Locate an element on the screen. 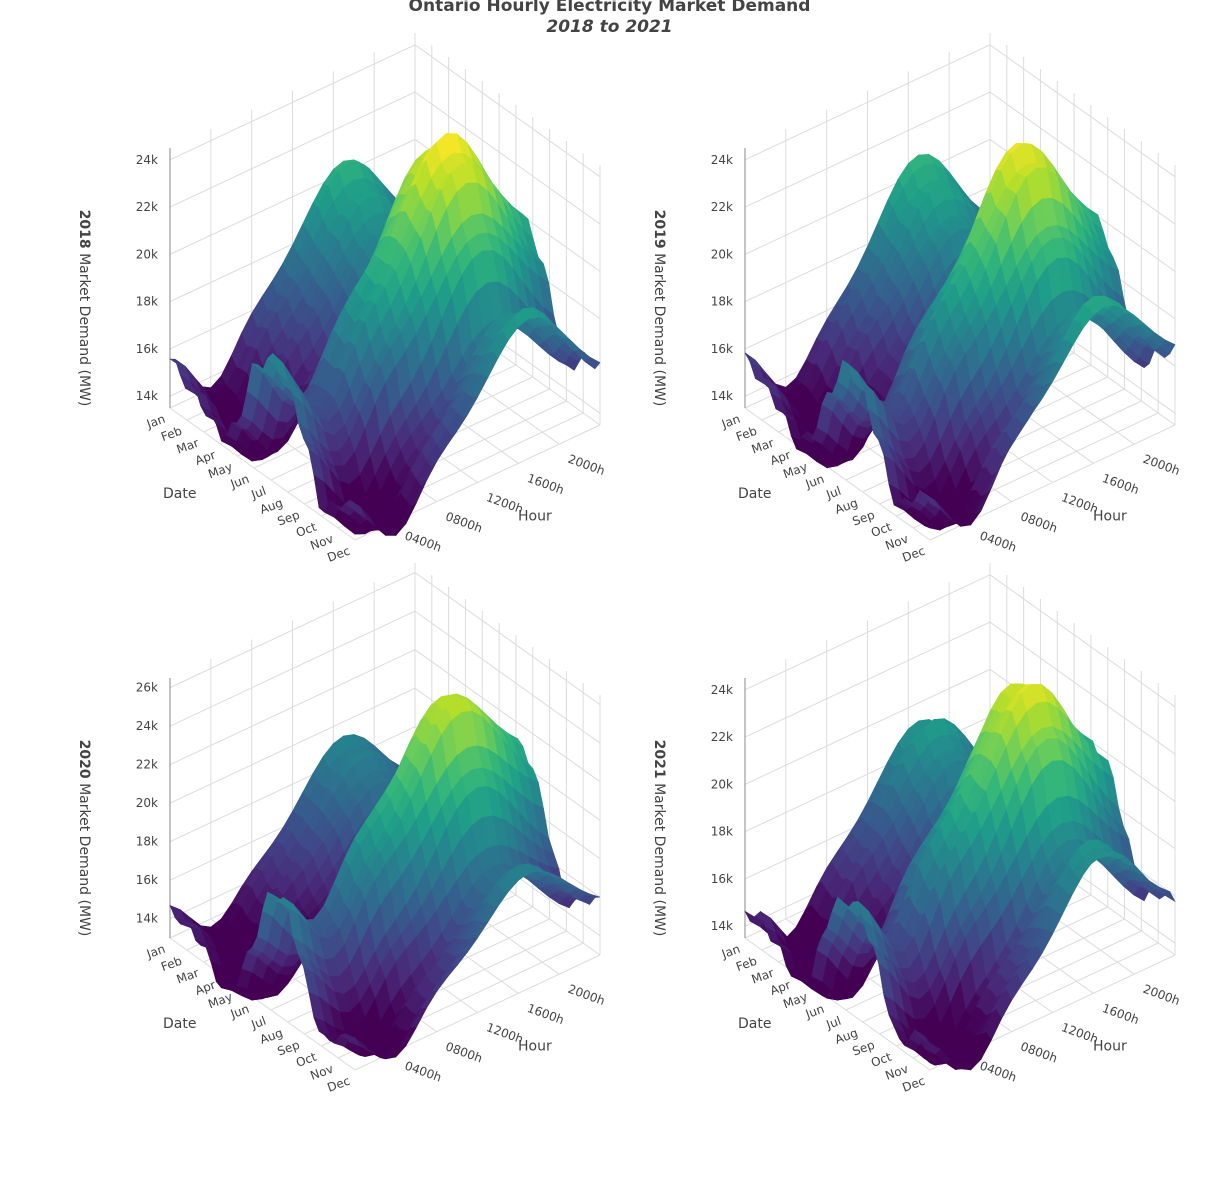 This screenshot has width=1219, height=1178. z-tick-label: 26k is located at coordinates (147, 688).